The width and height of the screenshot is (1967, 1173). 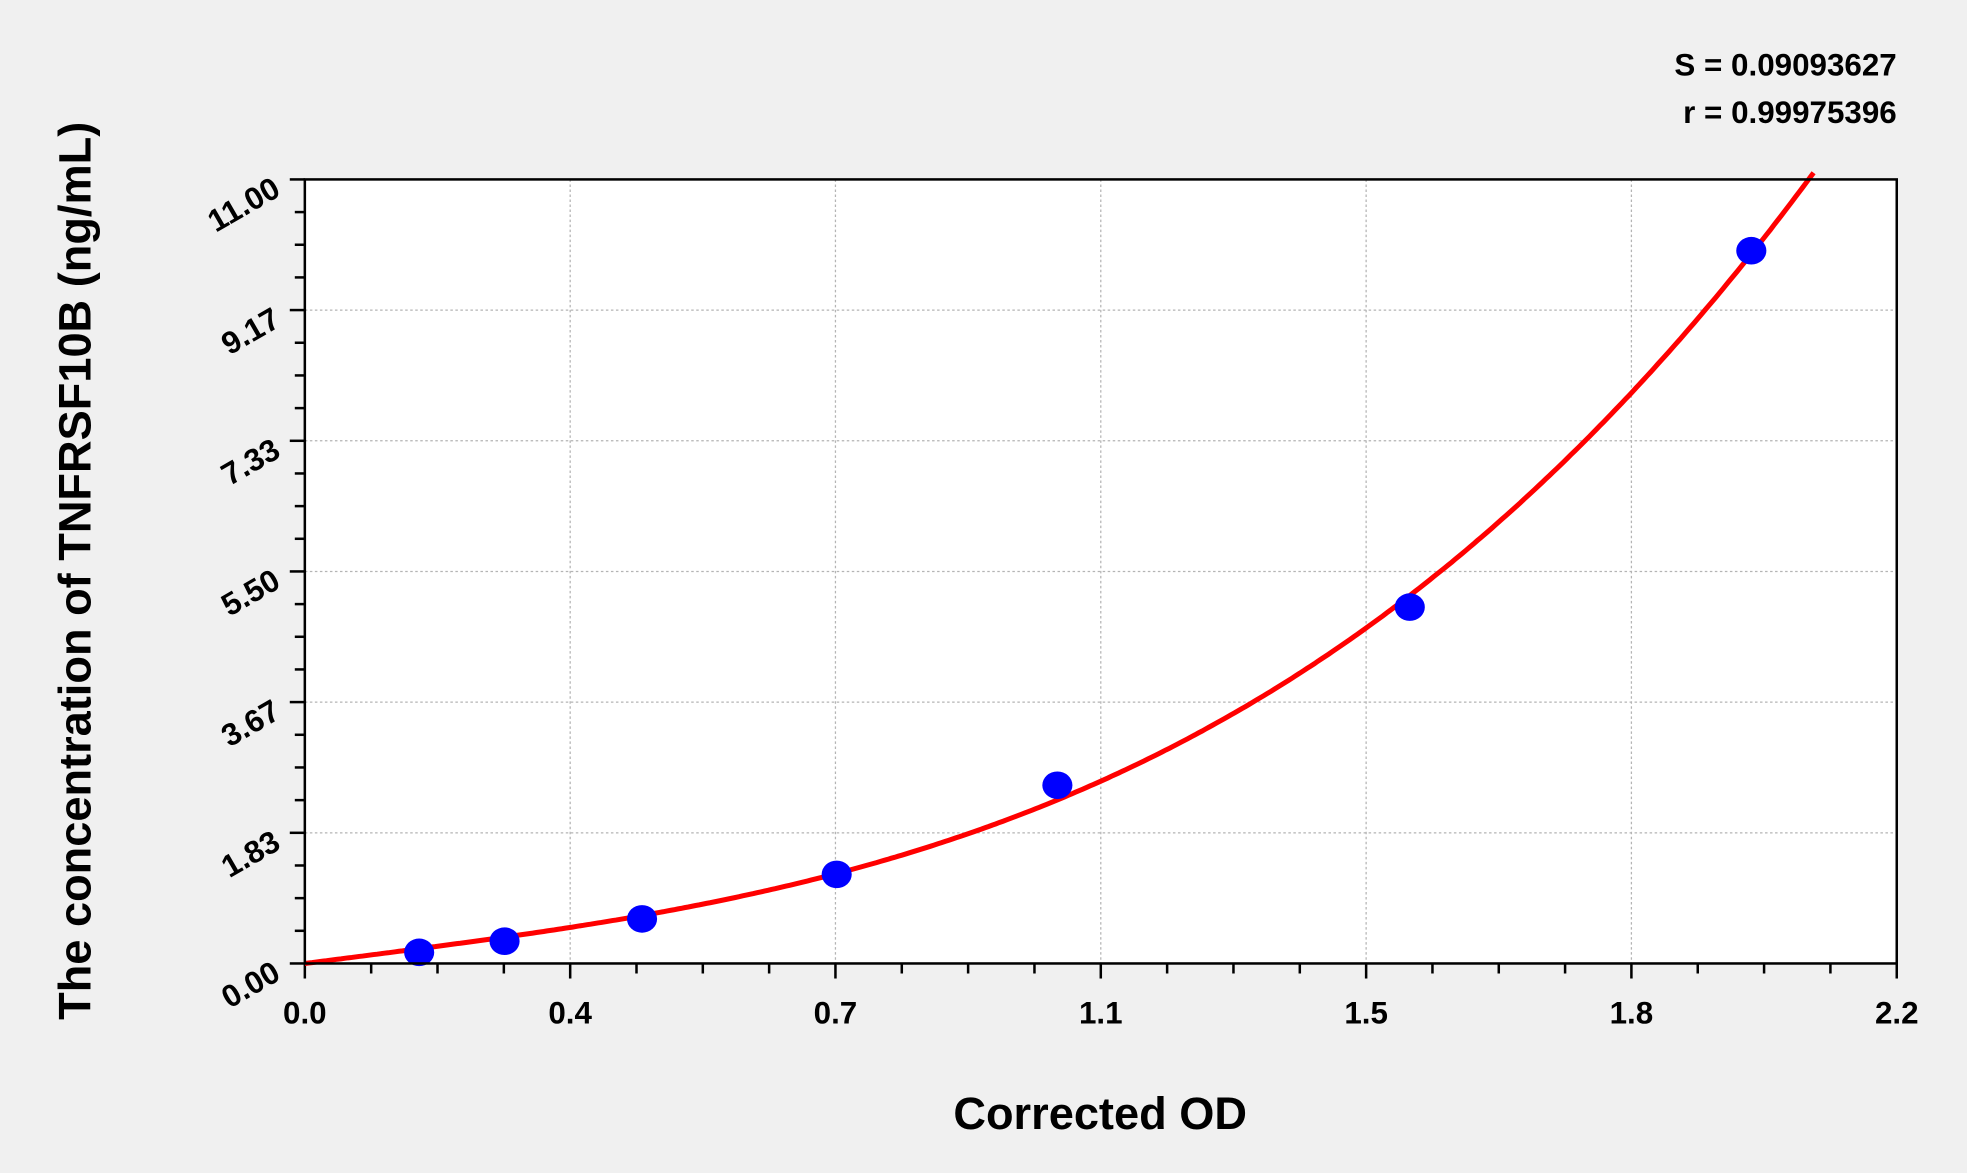 I want to click on y-tick-label: 5.50, so click(x=250, y=592).